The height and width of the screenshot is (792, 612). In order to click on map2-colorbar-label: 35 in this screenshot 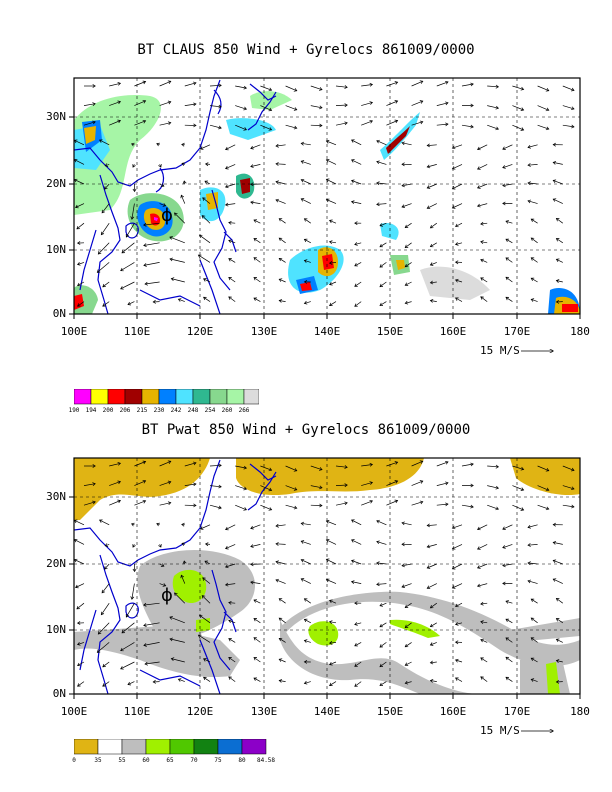, I will do `click(98, 760)`.